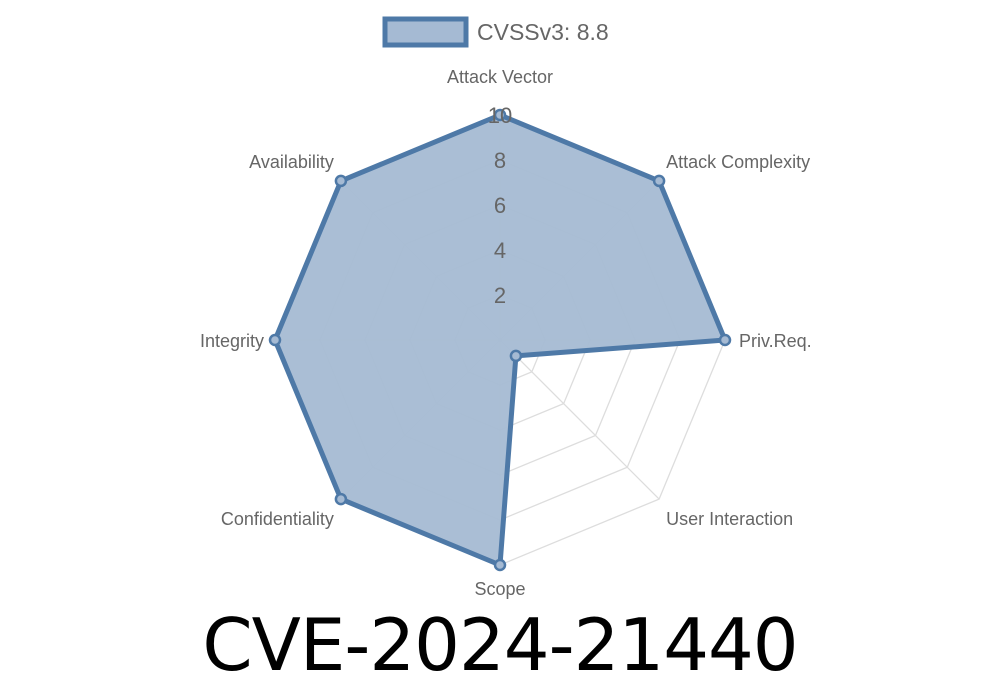 Image resolution: width=1000 pixels, height=700 pixels. I want to click on axis-label: Scope, so click(499, 589).